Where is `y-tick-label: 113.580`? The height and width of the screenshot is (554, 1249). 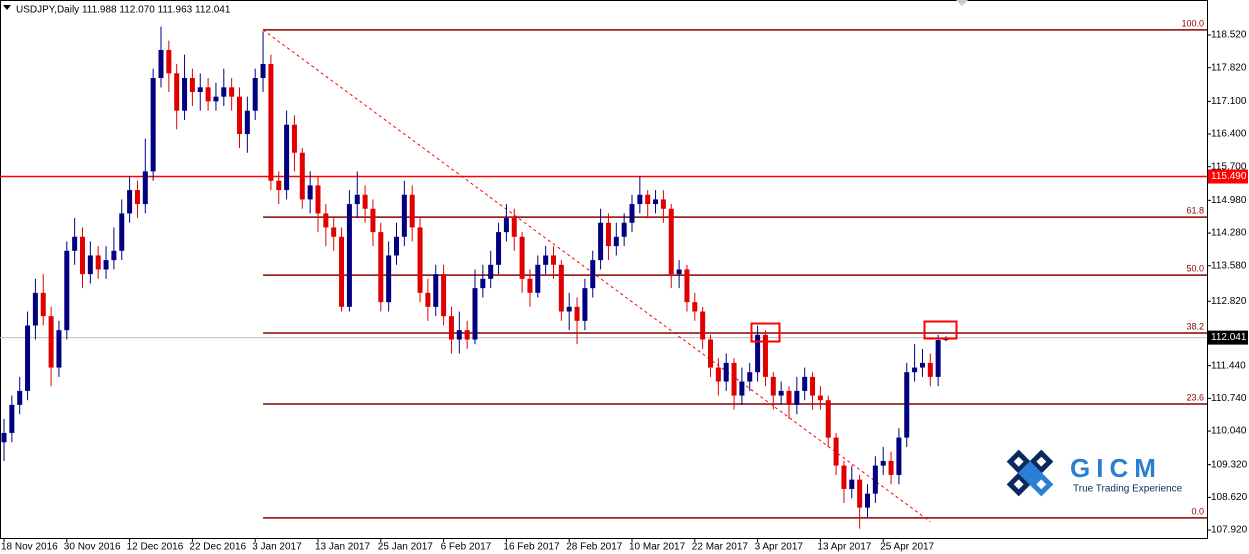 y-tick-label: 113.580 is located at coordinates (1229, 265).